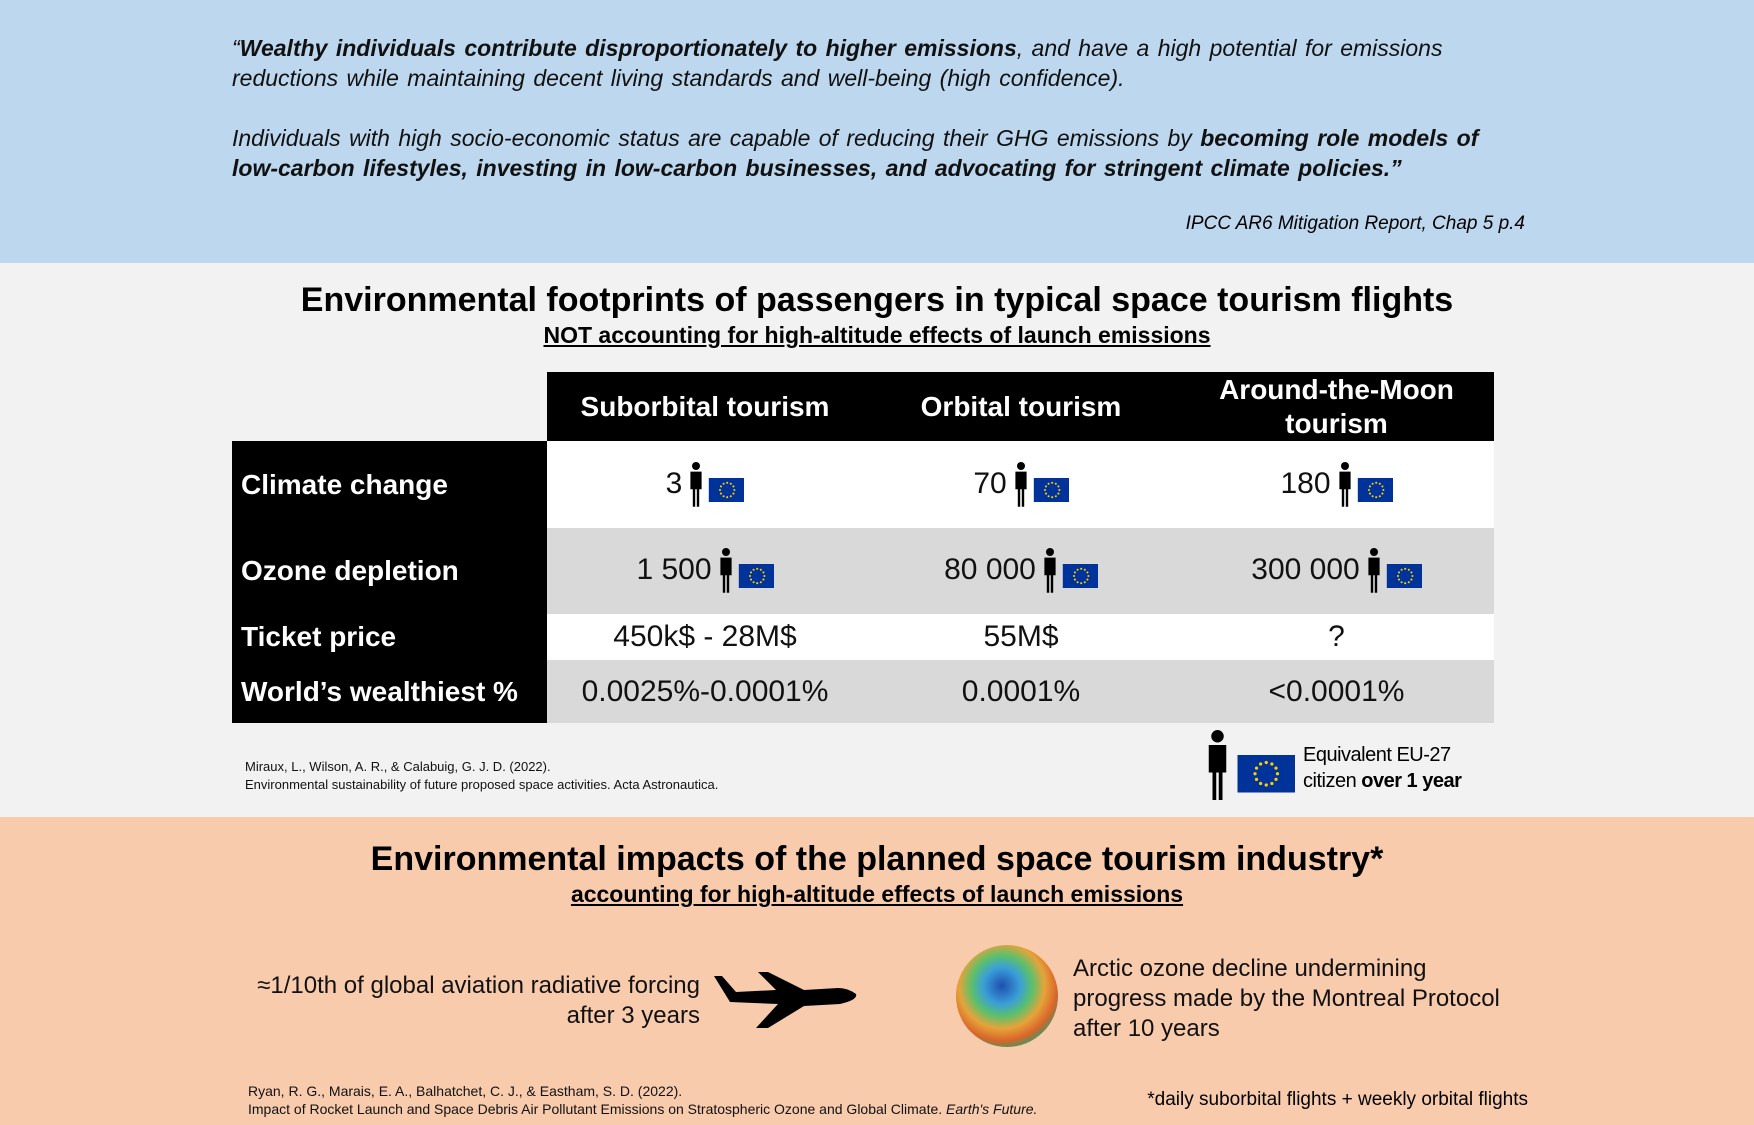  What do you see at coordinates (992, 1109) in the screenshot?
I see `reference-text: Earth's Future.` at bounding box center [992, 1109].